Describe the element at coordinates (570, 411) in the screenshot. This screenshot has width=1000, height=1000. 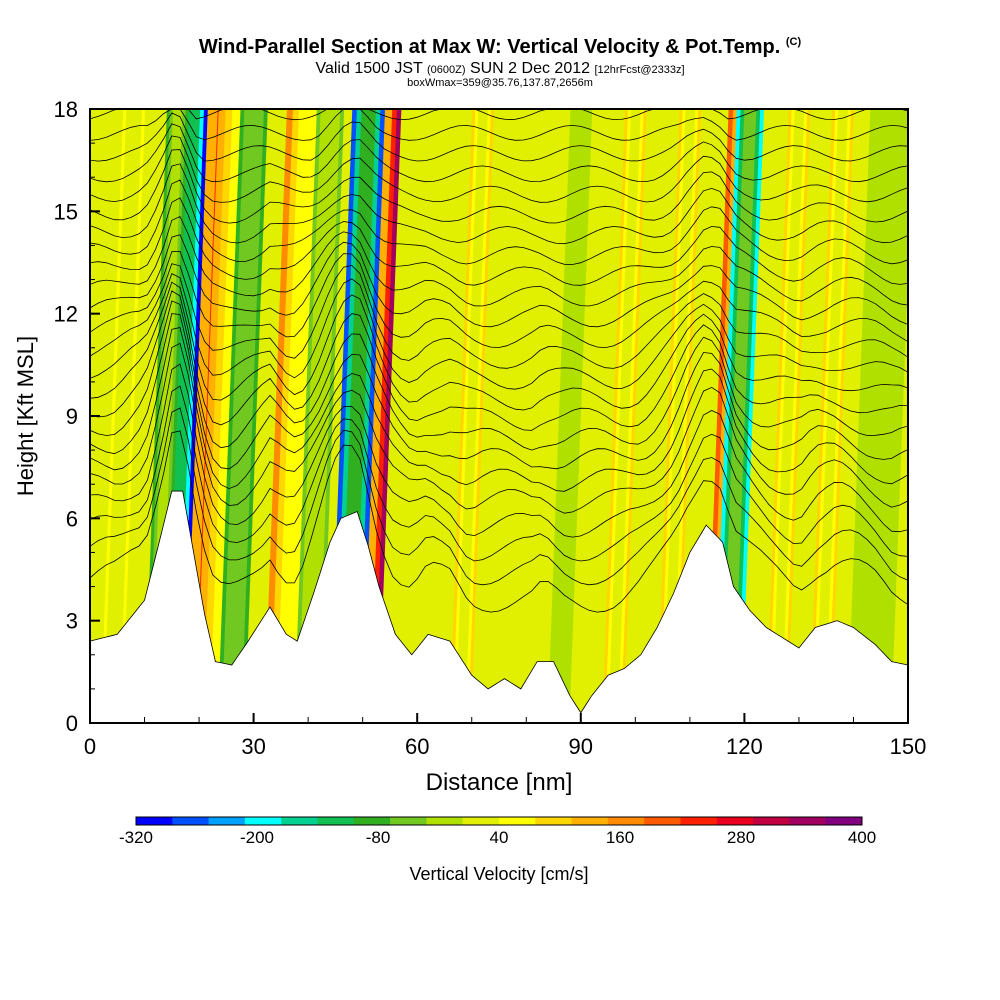
I see `downdraft-band-7-layer` at that location.